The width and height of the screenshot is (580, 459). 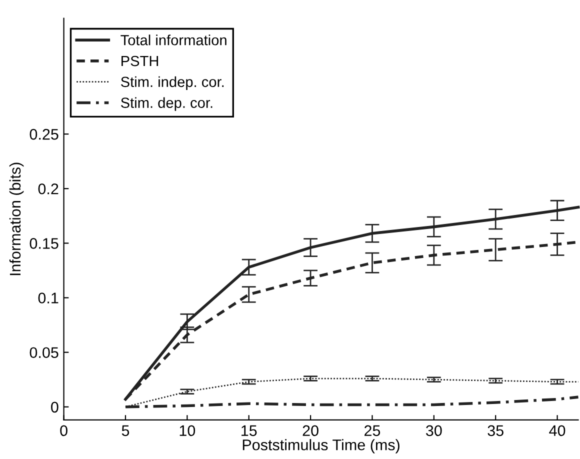 I want to click on legend-label: Total information, so click(x=173, y=40).